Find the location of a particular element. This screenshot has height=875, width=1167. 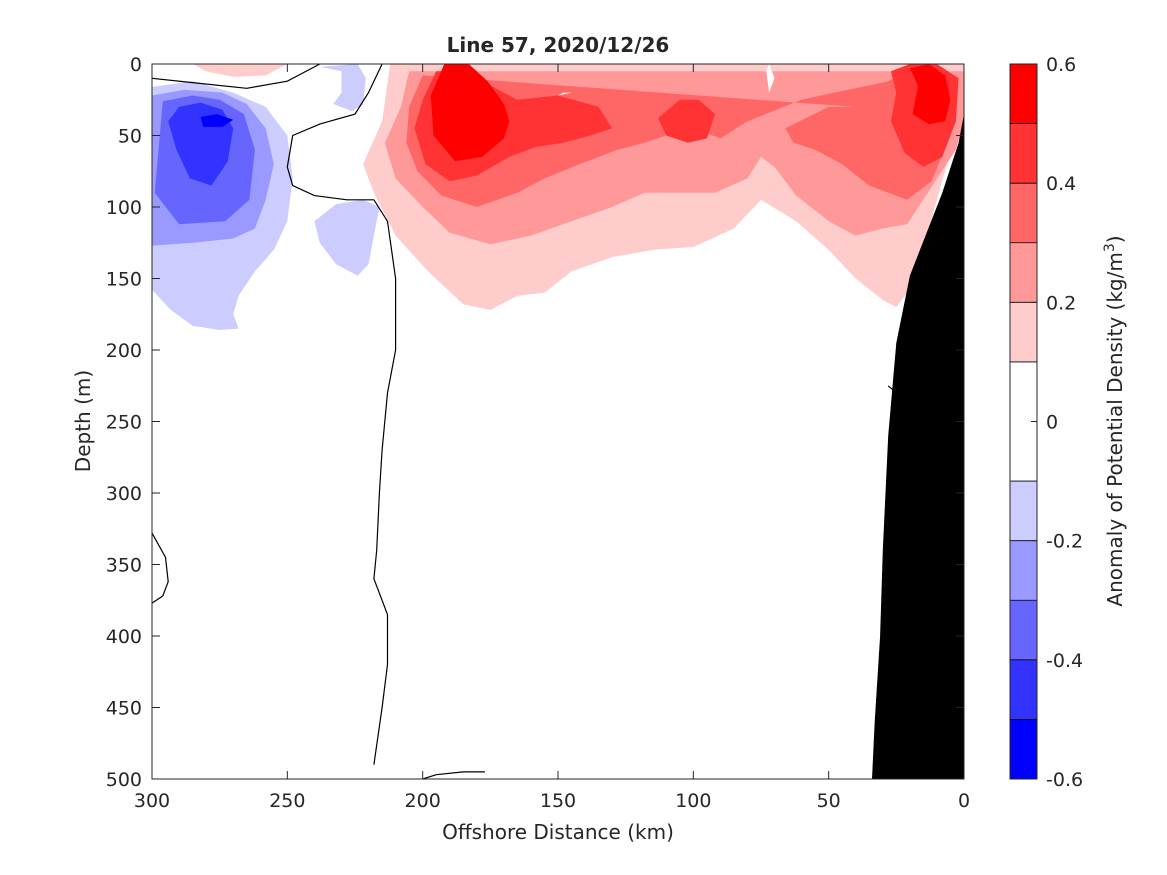

negative-anomaly-west-region is located at coordinates (217, 120).